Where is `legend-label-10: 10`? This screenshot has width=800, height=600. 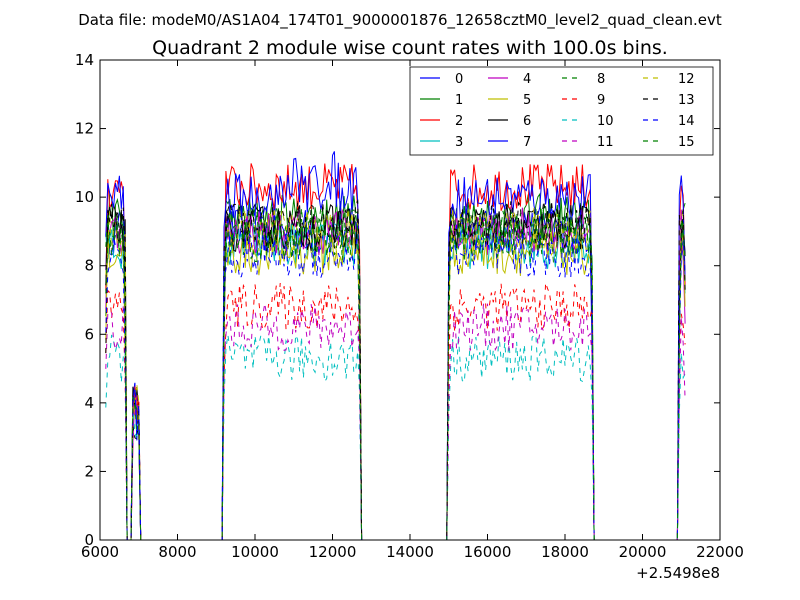 legend-label-10: 10 is located at coordinates (605, 121).